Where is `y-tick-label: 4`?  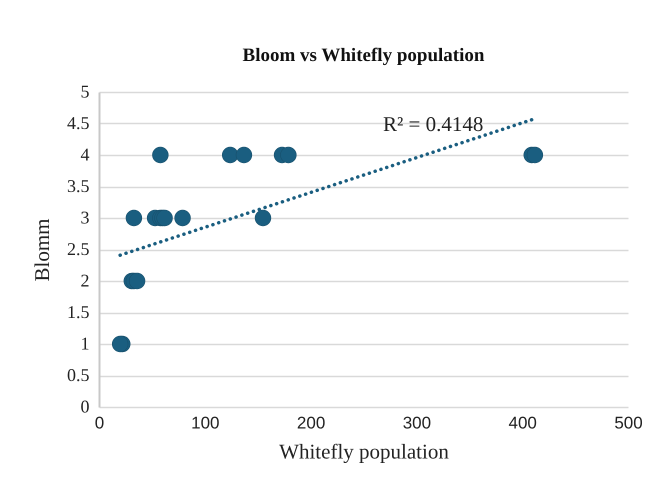 y-tick-label: 4 is located at coordinates (85, 154).